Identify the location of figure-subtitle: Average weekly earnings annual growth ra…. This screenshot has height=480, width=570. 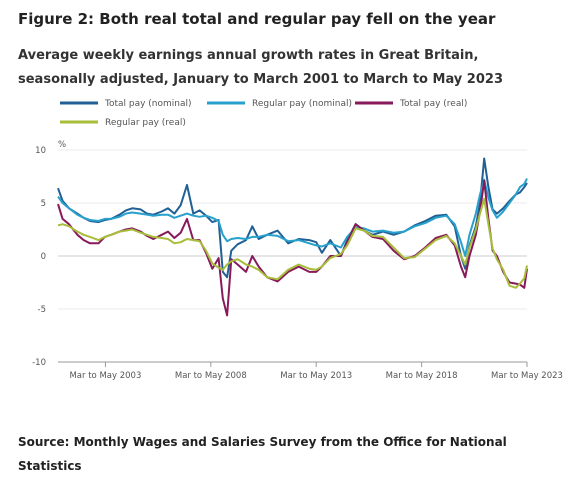
(260, 67).